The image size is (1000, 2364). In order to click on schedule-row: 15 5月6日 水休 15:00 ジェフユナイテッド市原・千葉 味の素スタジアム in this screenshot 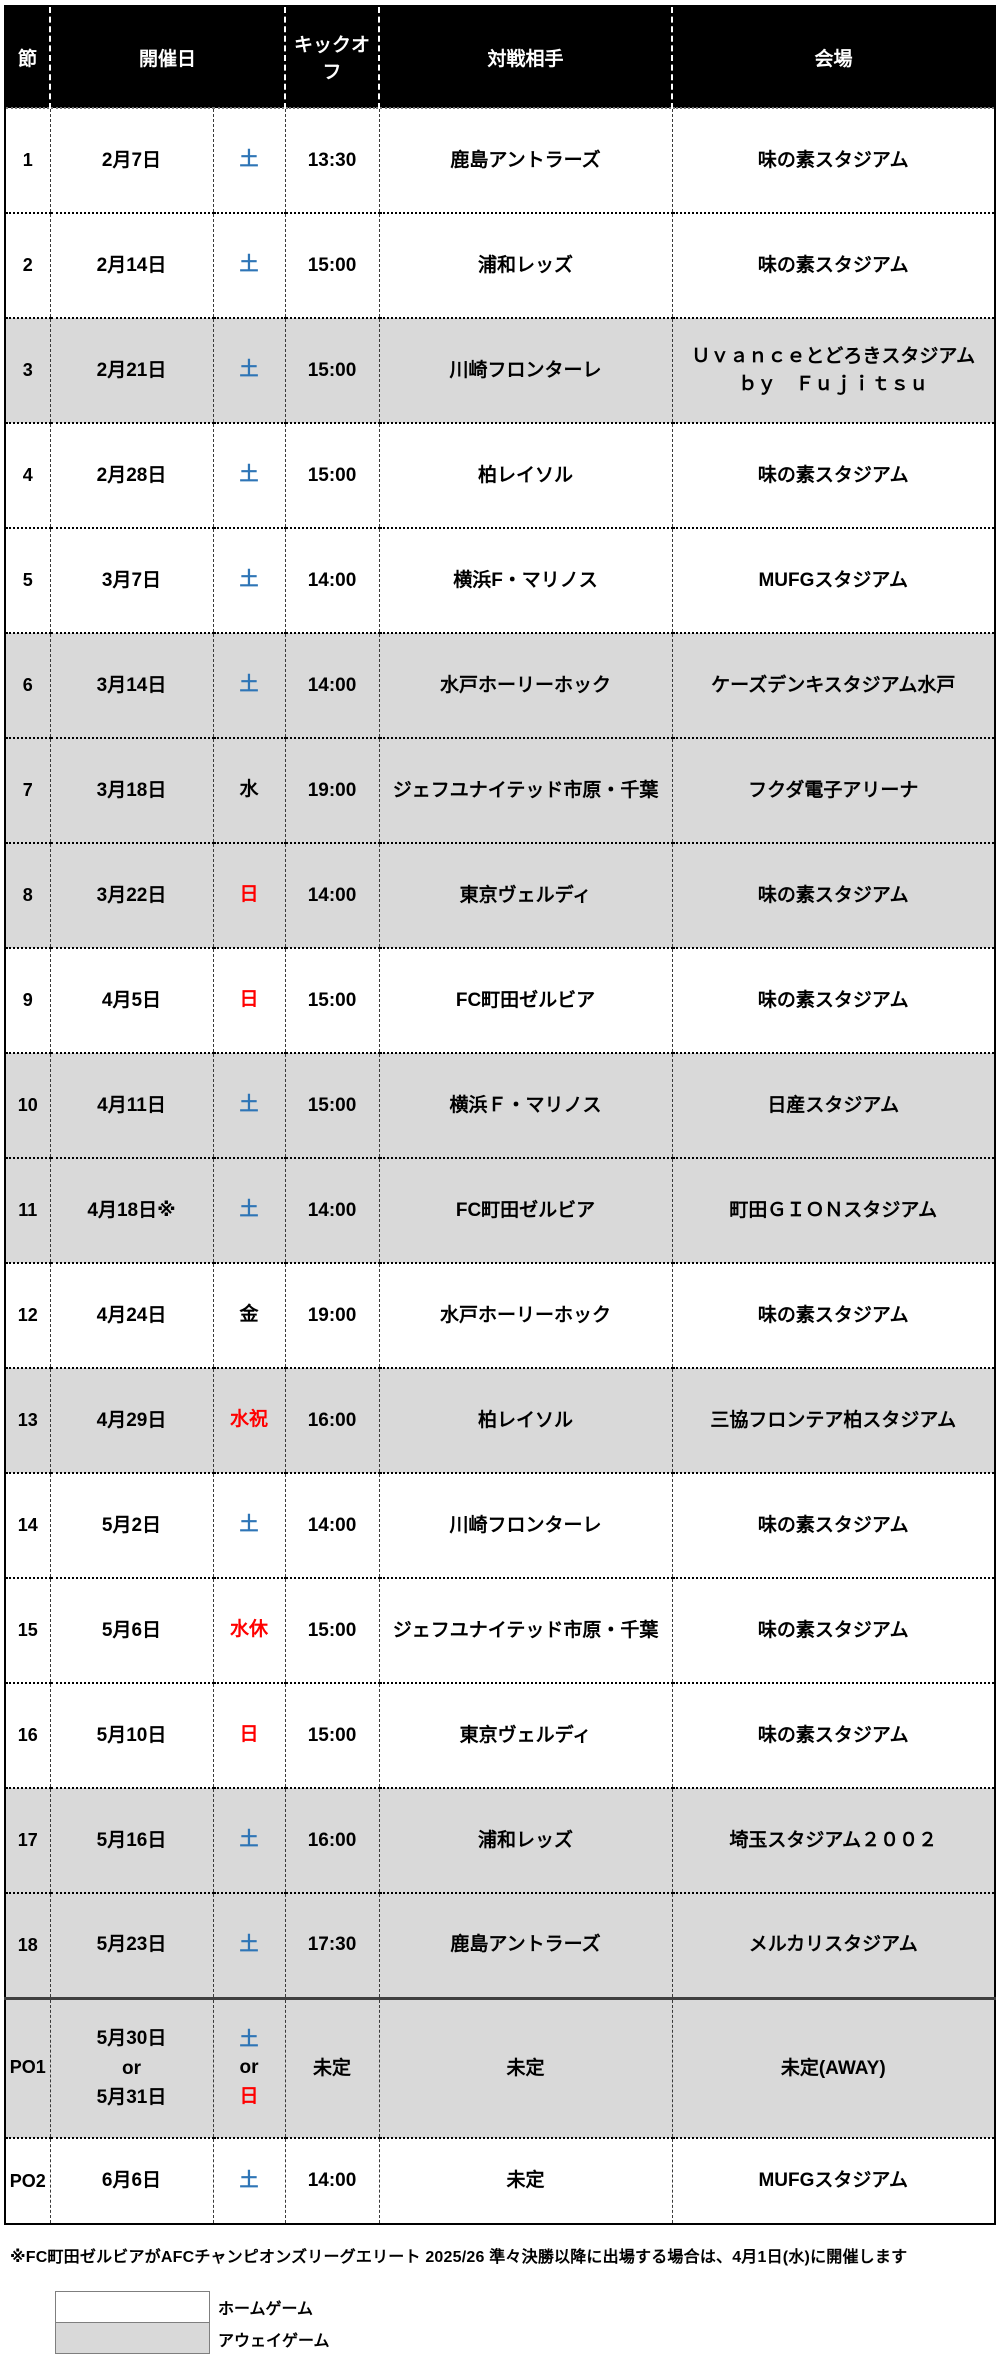, I will do `click(500, 1630)`.